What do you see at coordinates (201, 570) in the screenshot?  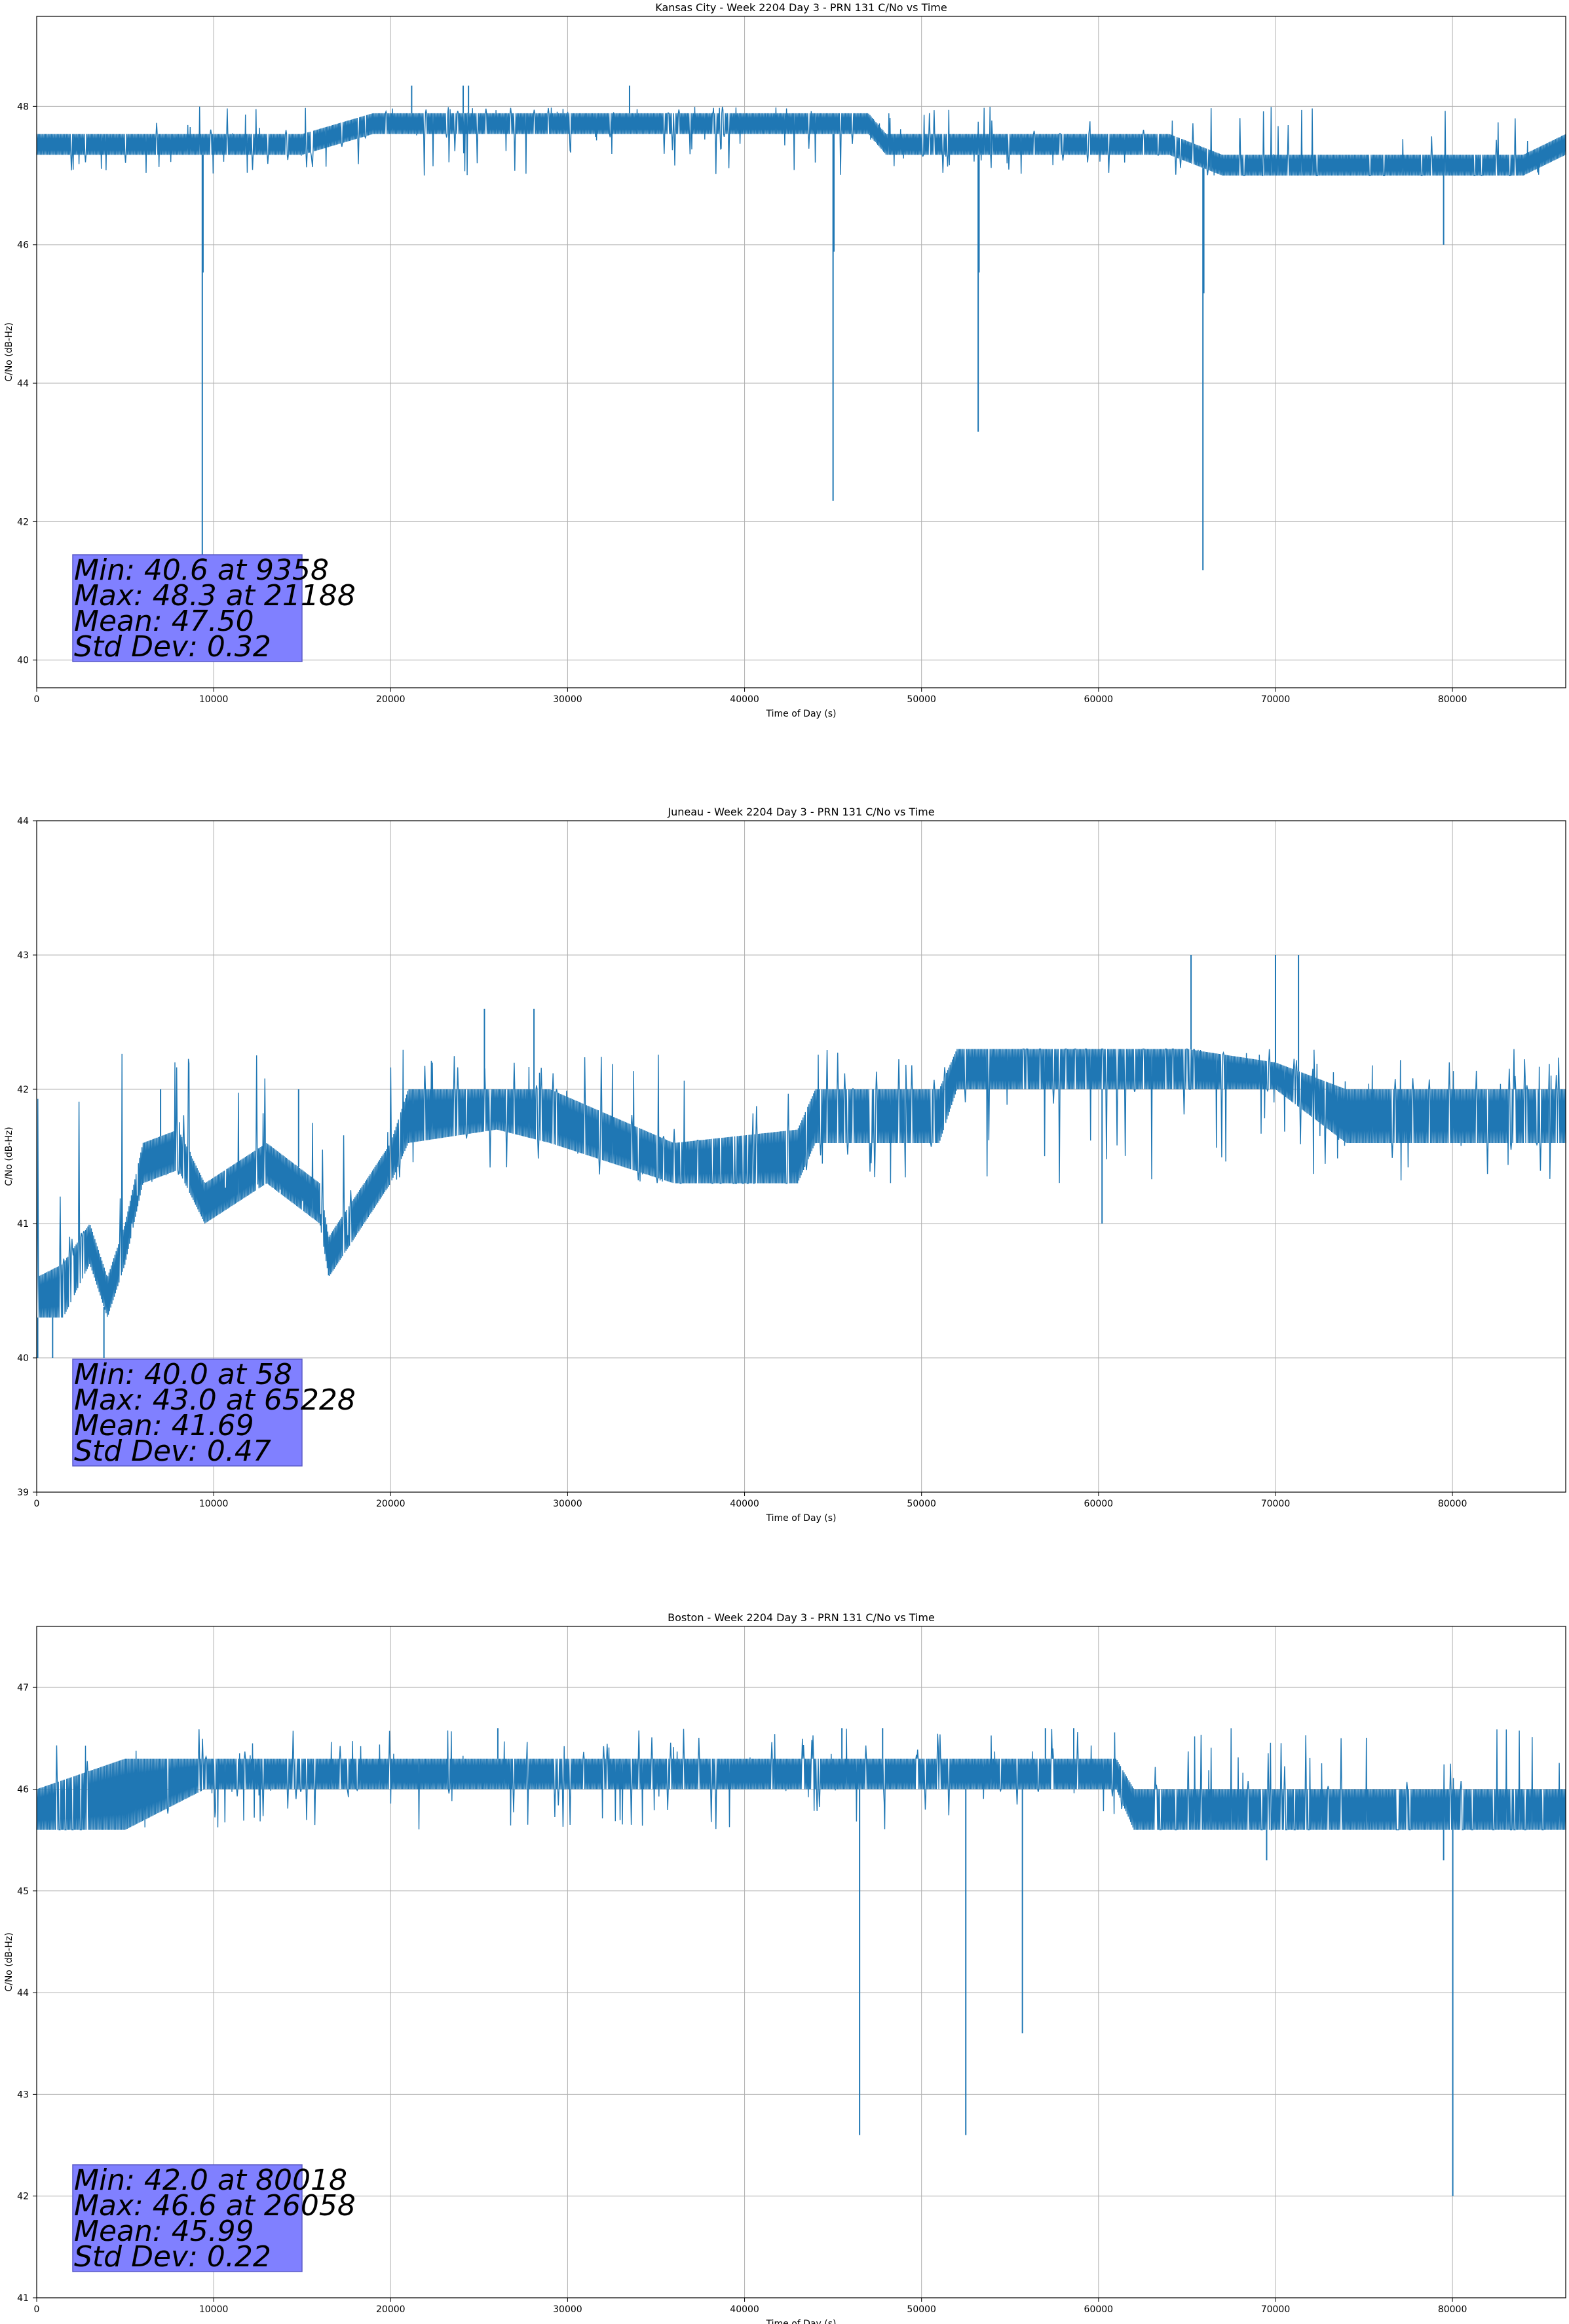 I see `stats-line: Min: 40.6 at 9358` at bounding box center [201, 570].